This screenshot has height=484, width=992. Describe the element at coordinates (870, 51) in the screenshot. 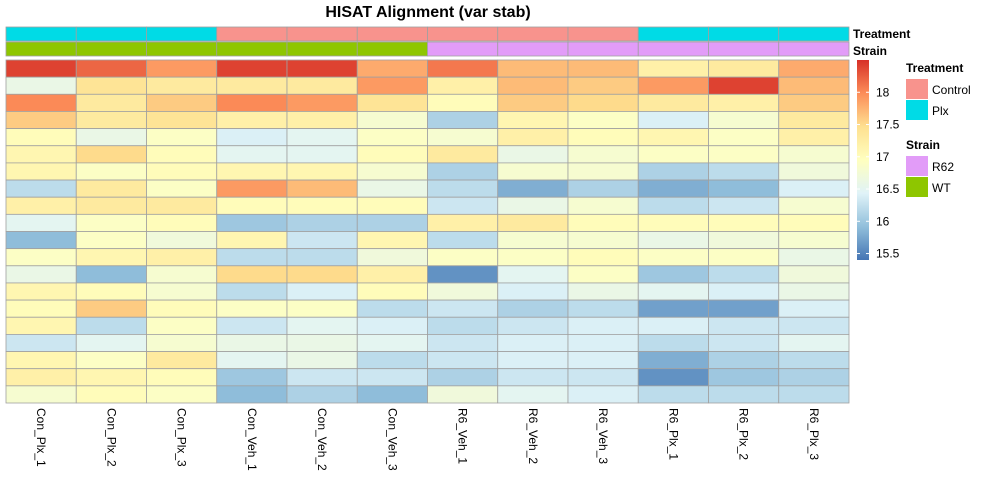

I see `strain-annotation-label: Strain` at that location.